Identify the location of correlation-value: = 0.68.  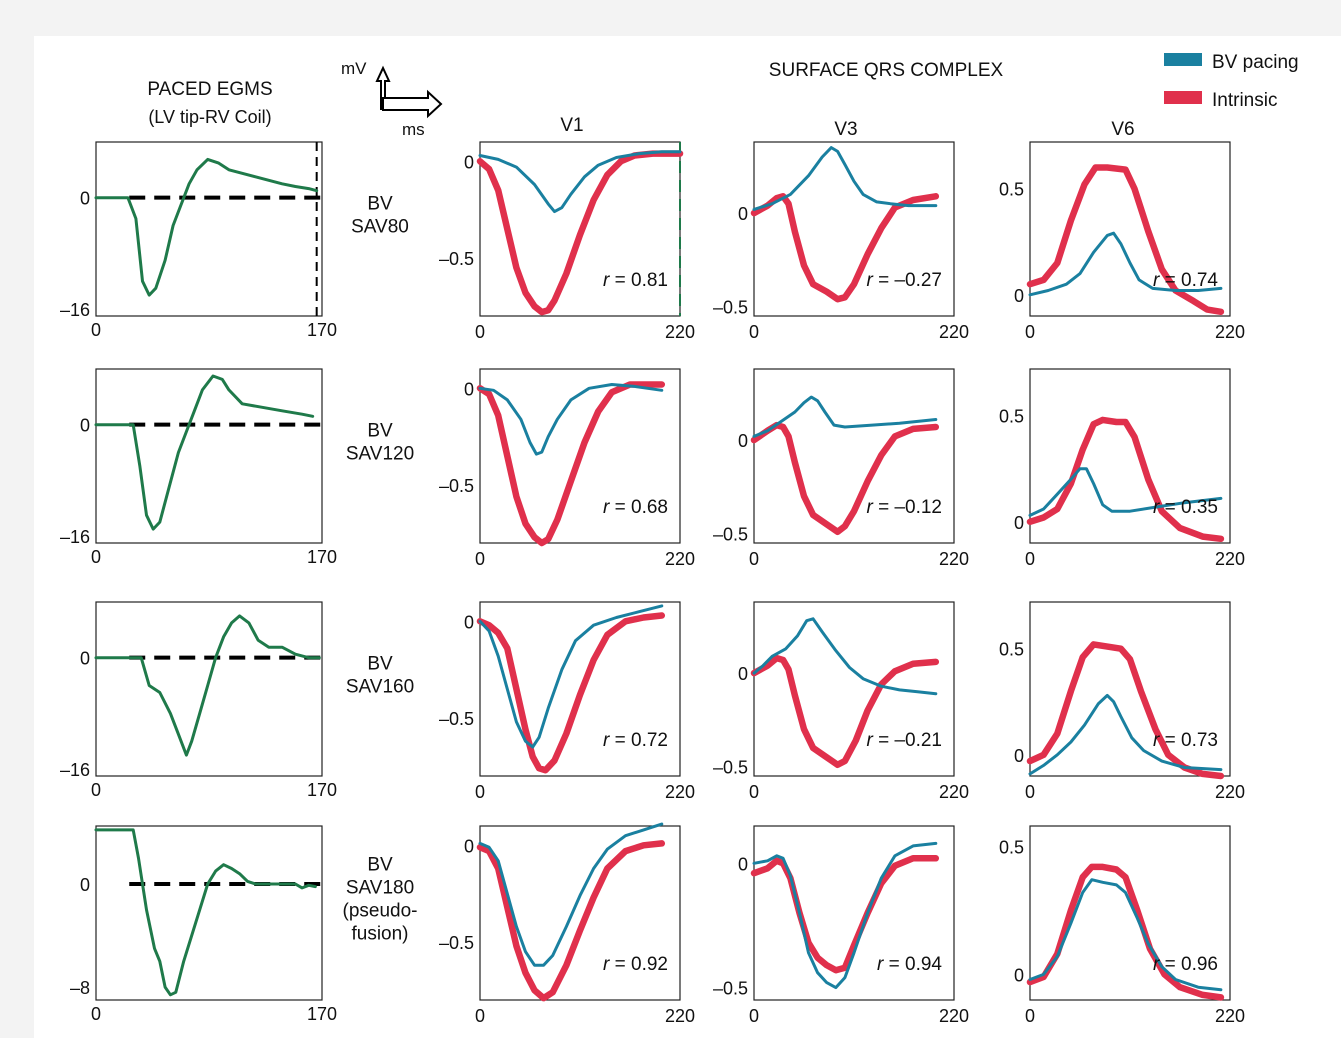
(638, 507).